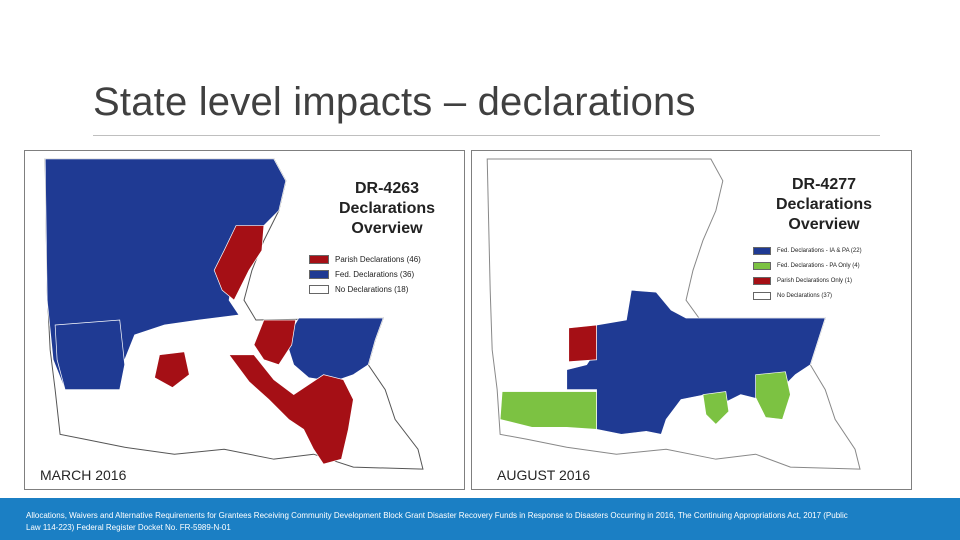 The width and height of the screenshot is (960, 540). What do you see at coordinates (548, 410) in the screenshot?
I see `region-pa-only-west` at bounding box center [548, 410].